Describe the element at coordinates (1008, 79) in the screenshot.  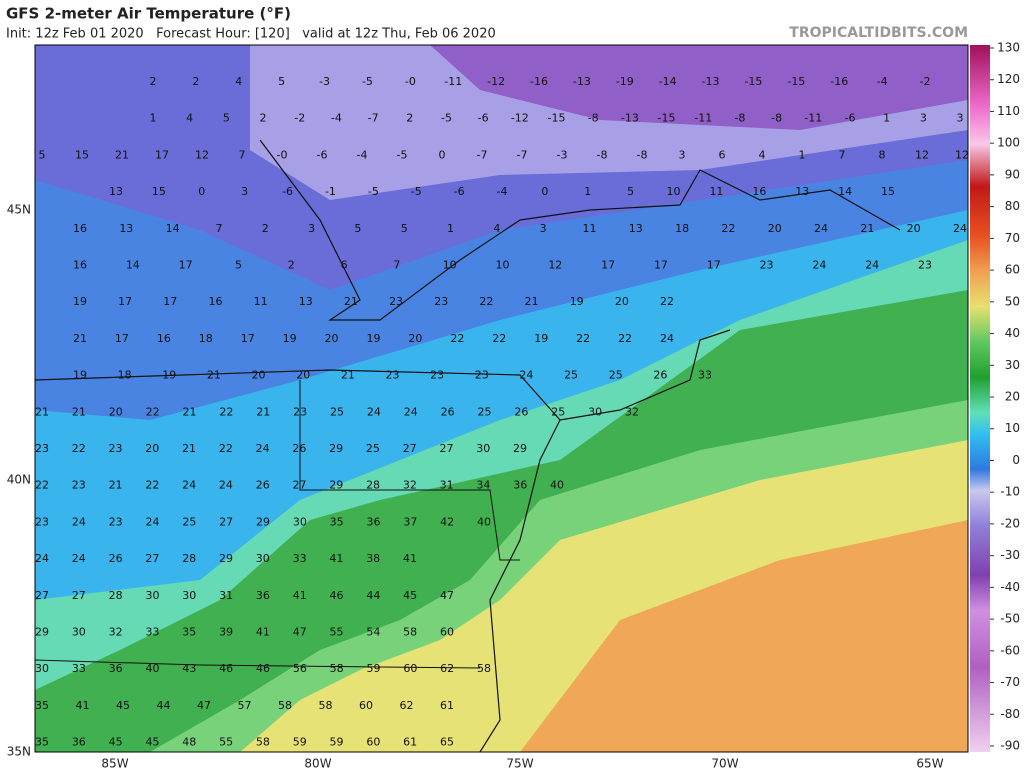
I see `colorbar-label: 120` at that location.